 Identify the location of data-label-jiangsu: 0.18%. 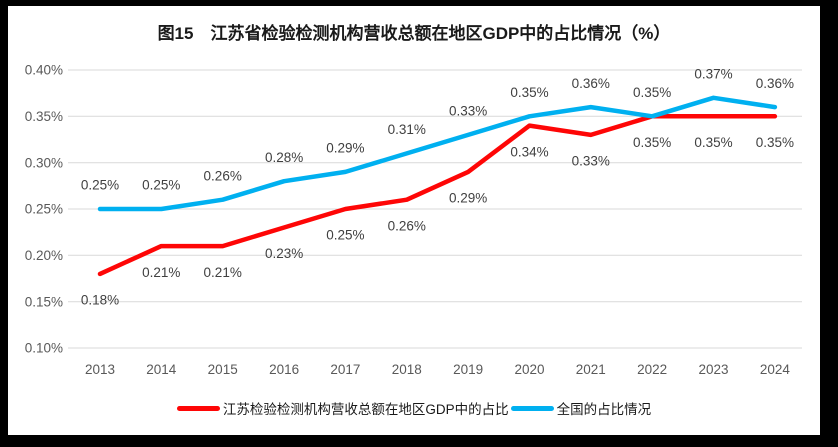
(100, 300).